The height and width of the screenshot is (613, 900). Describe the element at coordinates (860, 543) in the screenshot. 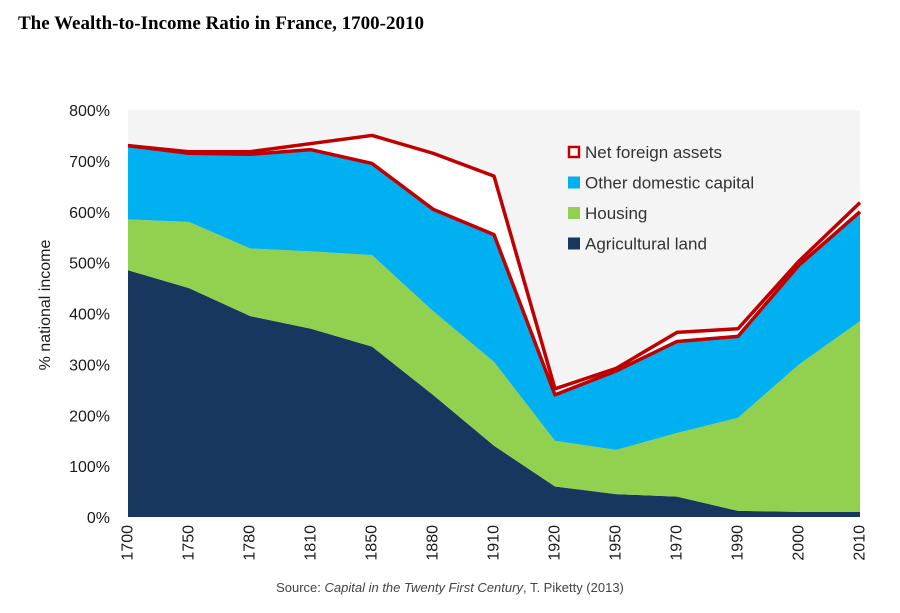

I see `x-tick-label: 2010` at that location.